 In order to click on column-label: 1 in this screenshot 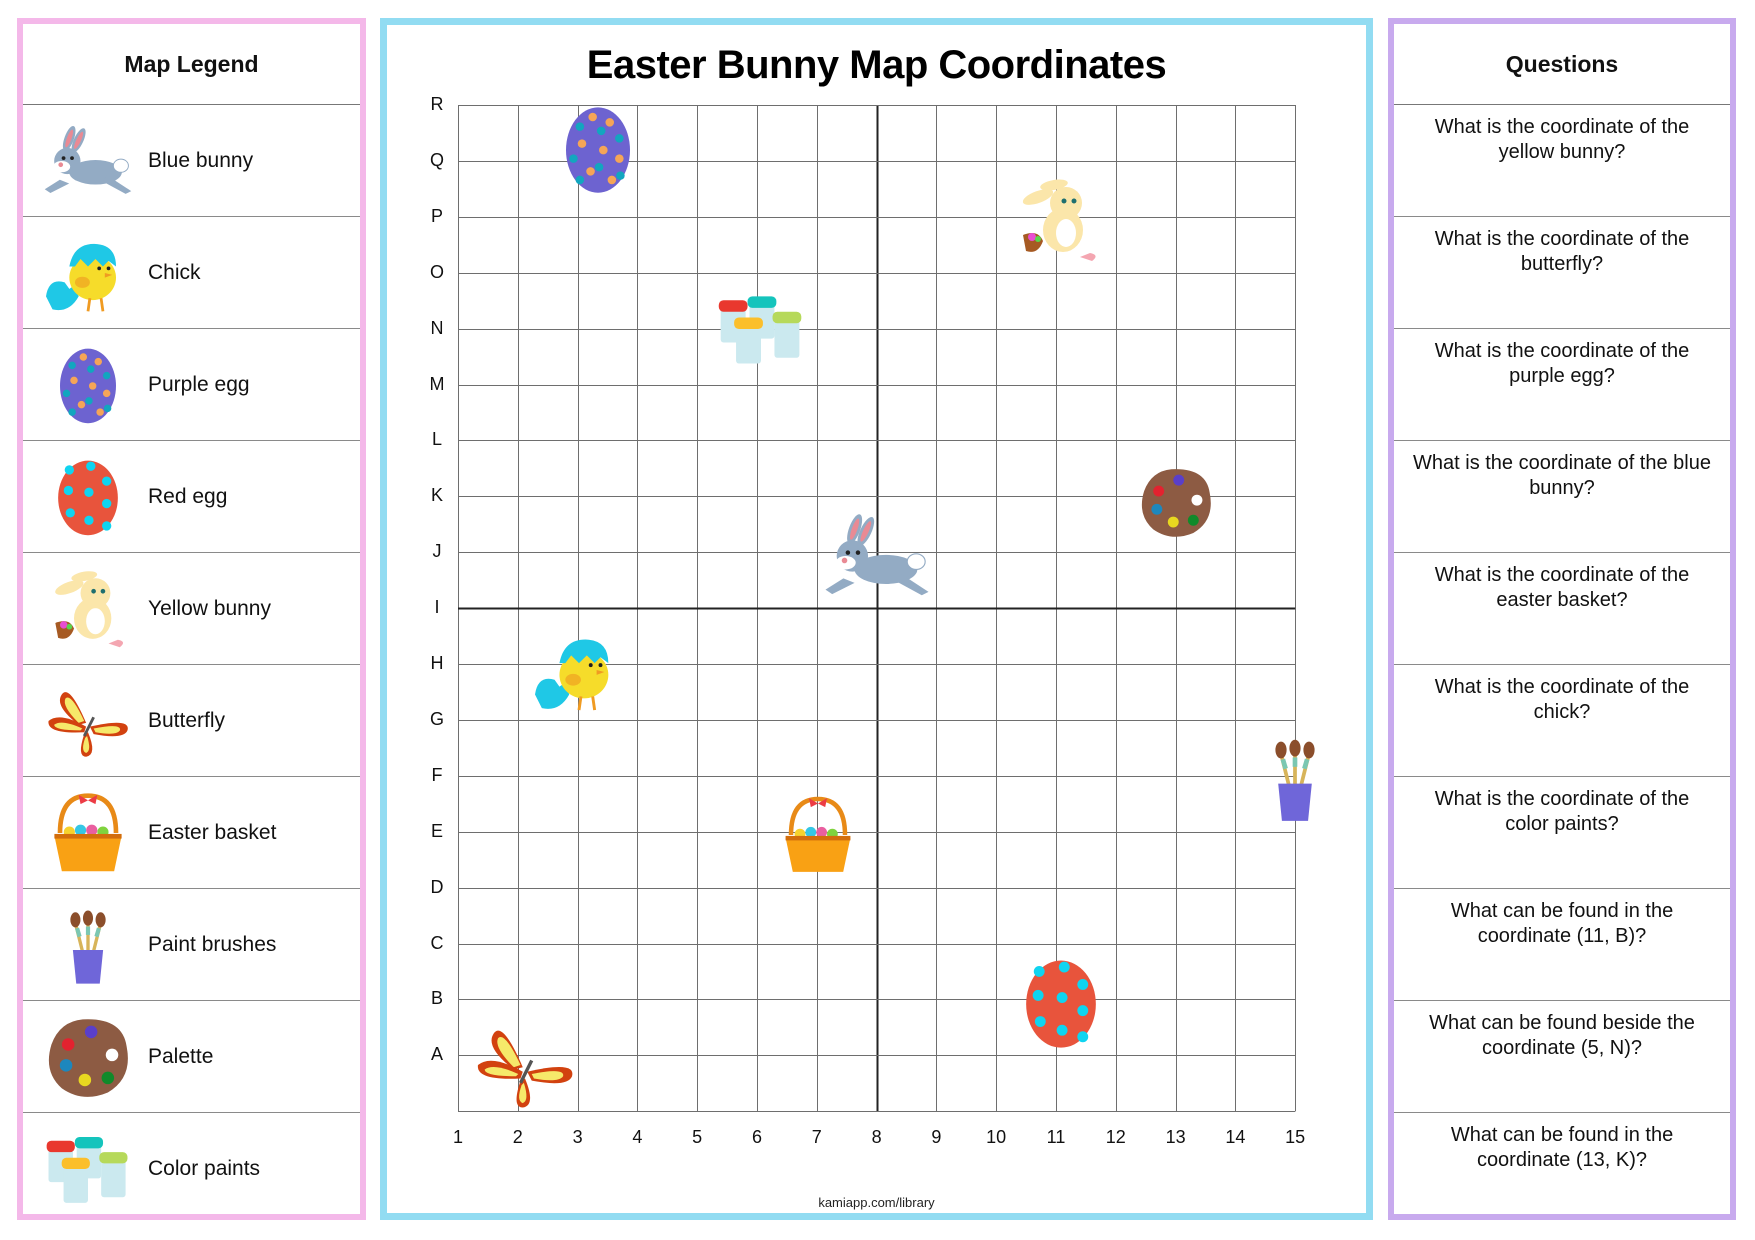, I will do `click(457, 1137)`.